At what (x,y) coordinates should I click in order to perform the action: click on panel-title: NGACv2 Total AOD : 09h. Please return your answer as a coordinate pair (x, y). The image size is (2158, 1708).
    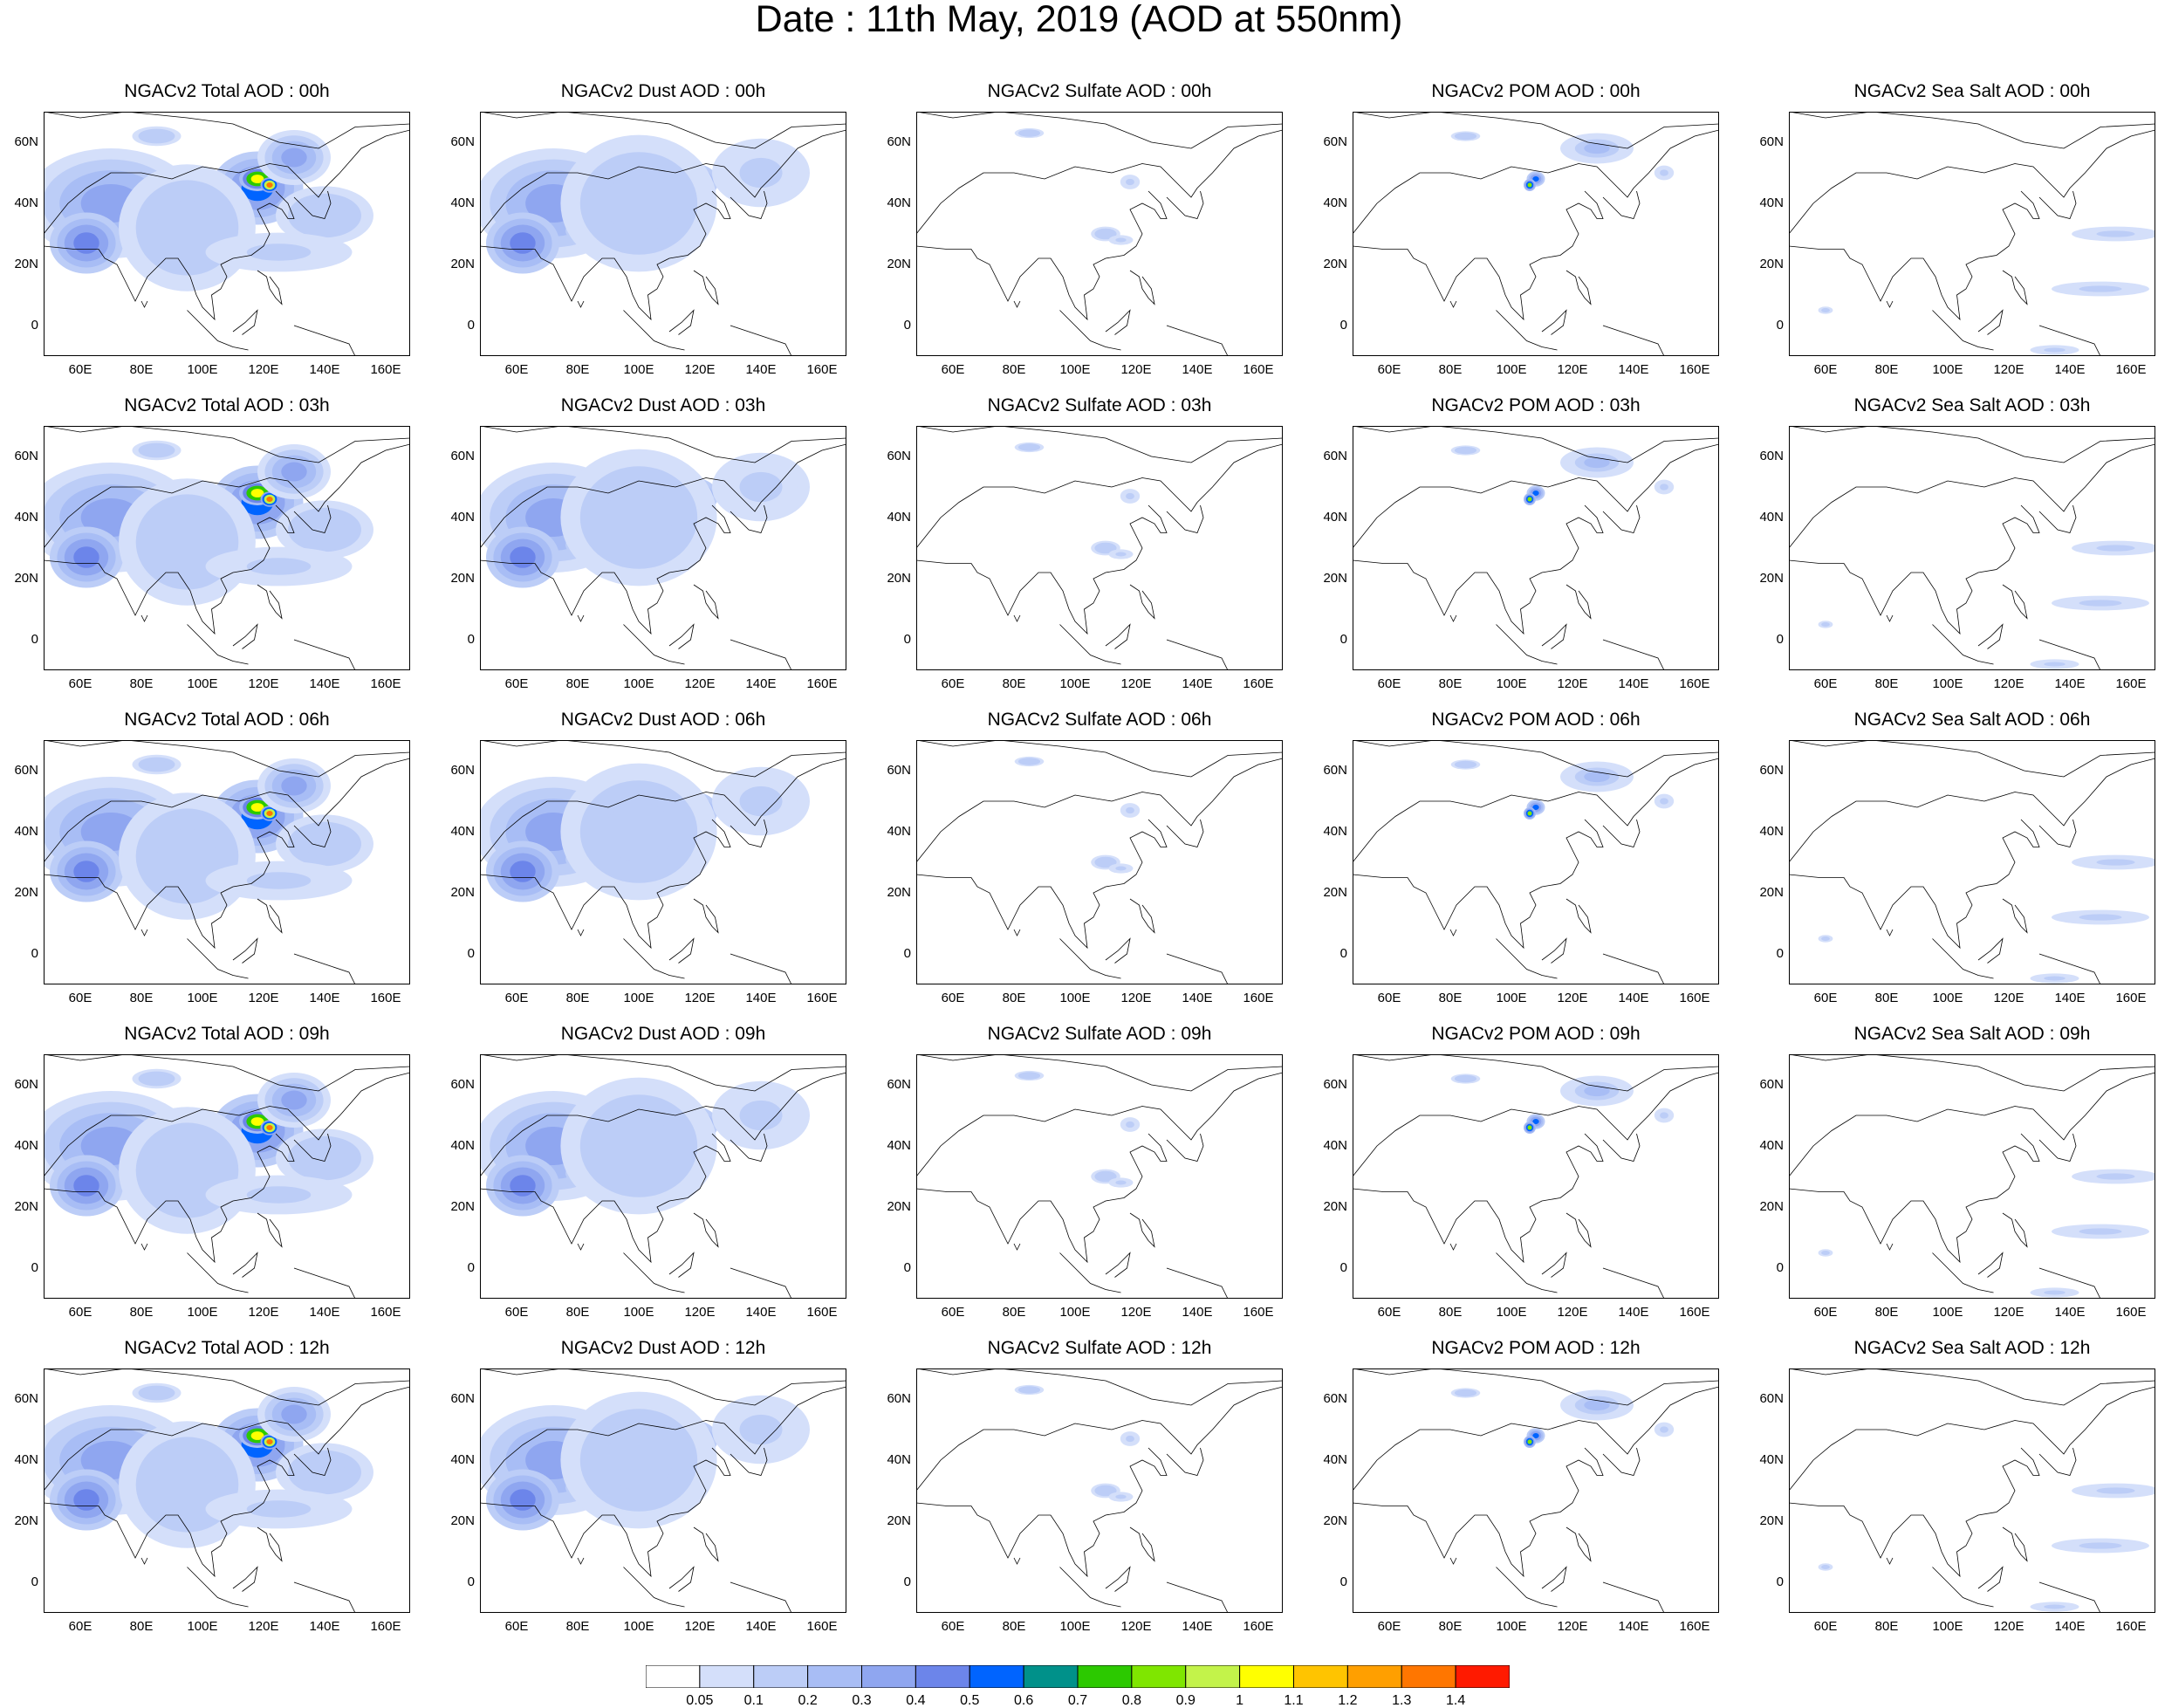
    Looking at the image, I should click on (227, 1034).